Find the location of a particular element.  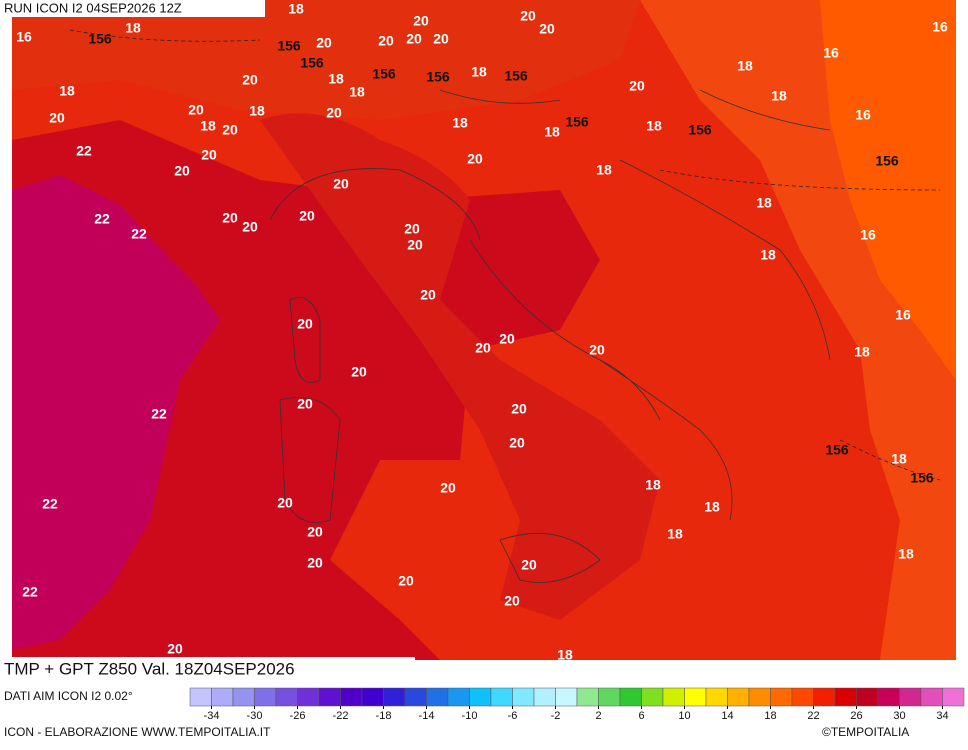

run-label: RUN ICON I2 04SEP2026 12Z is located at coordinates (93, 7).